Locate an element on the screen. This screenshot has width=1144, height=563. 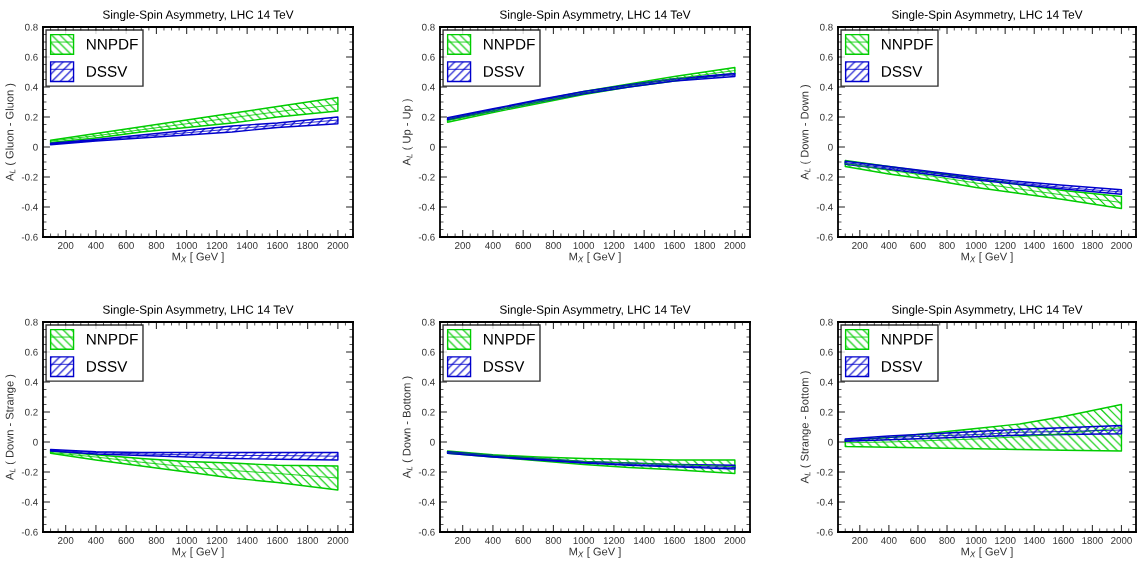
y-axis-title: A$_{L}$ ( Down - Down ) is located at coordinates (805, 132).